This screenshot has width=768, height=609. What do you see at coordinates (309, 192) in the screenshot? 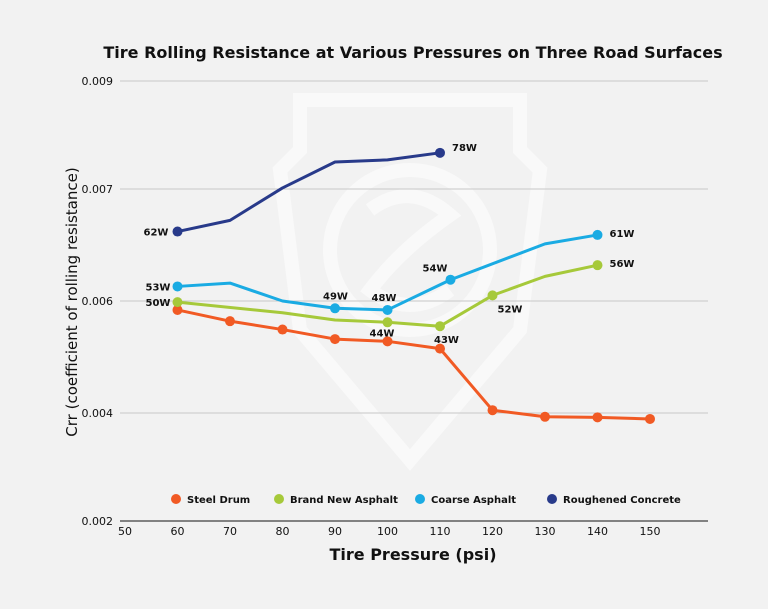
I see `series-line-roughened-concrete` at bounding box center [309, 192].